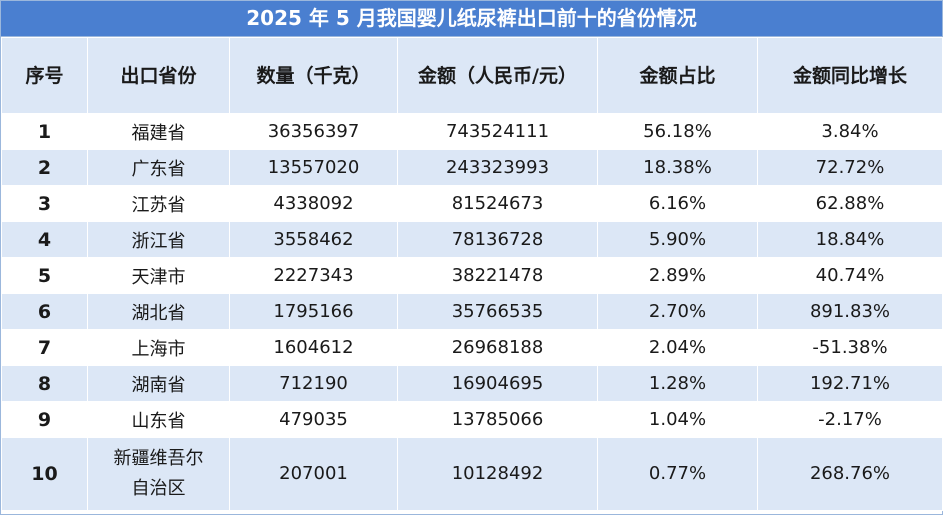 The width and height of the screenshot is (943, 515). I want to click on row-growth: -51.38%, so click(850, 347).